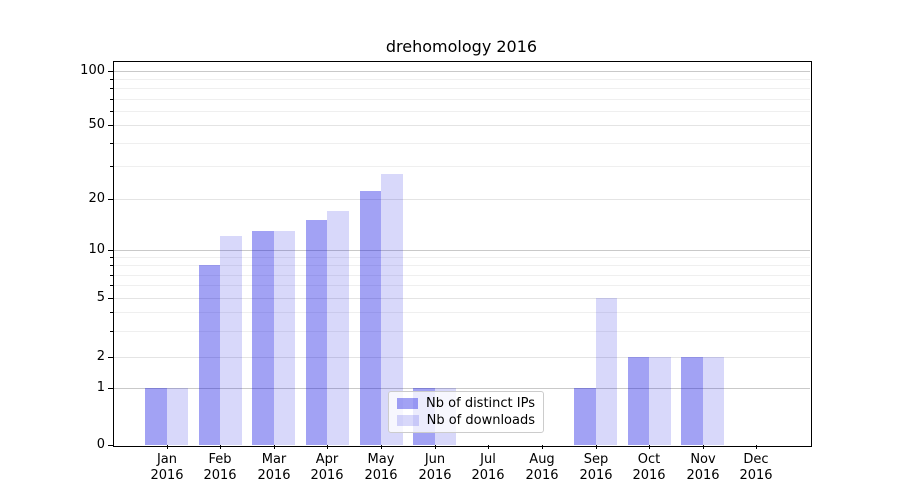 The width and height of the screenshot is (900, 500). What do you see at coordinates (756, 459) in the screenshot?
I see `x-tick-month: Dec` at bounding box center [756, 459].